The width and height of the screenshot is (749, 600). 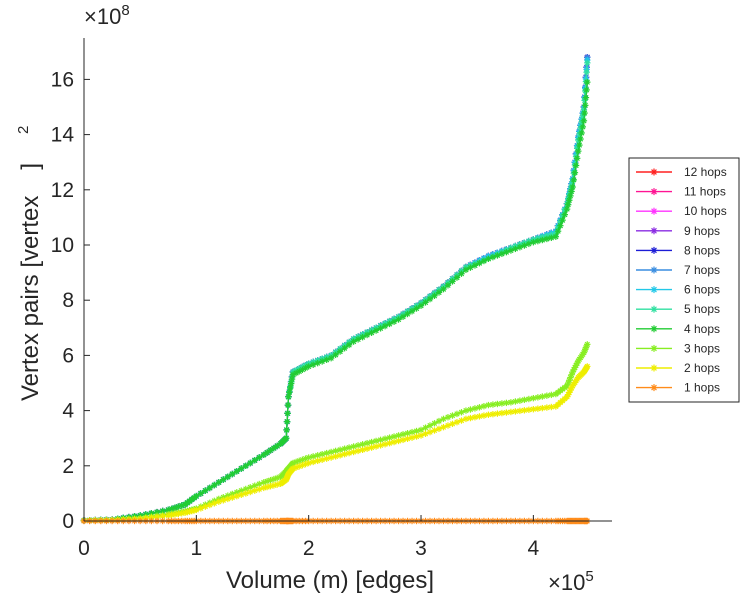 What do you see at coordinates (702, 368) in the screenshot?
I see `legend-label: 2 hops` at bounding box center [702, 368].